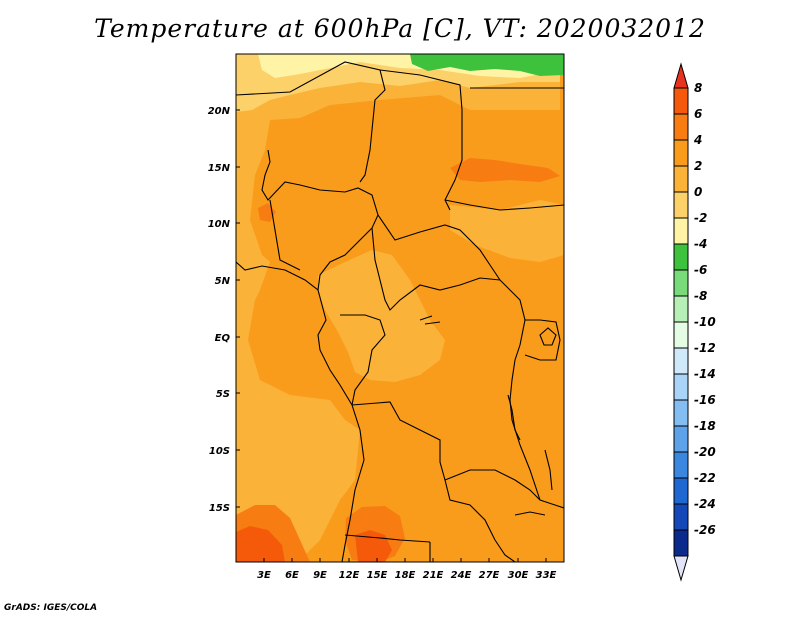 The width and height of the screenshot is (800, 618). Describe the element at coordinates (223, 338) in the screenshot. I see `latitude-label: EQ` at that location.